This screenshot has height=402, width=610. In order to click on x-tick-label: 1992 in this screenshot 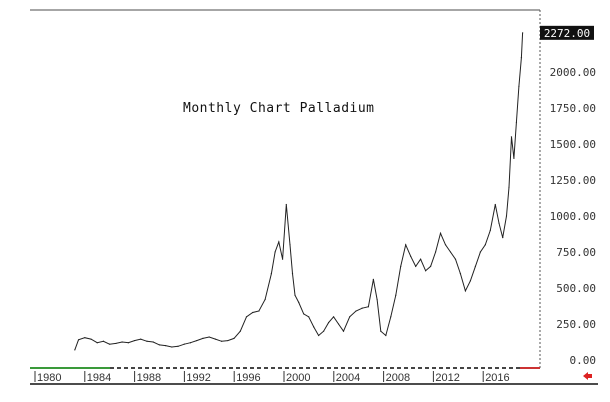, I will do `click(198, 378)`.